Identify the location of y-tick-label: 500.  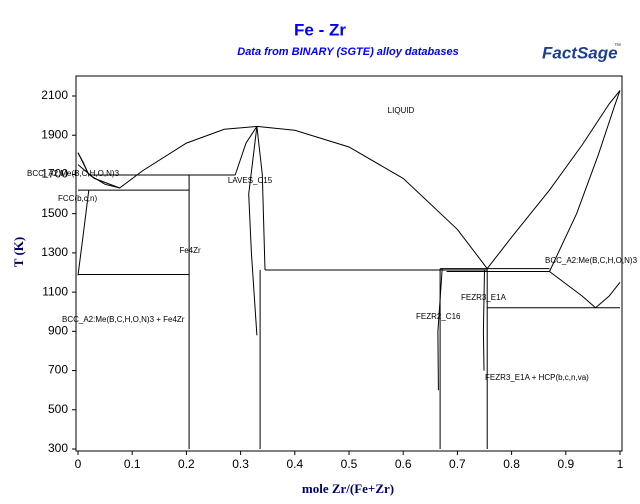
(58, 409).